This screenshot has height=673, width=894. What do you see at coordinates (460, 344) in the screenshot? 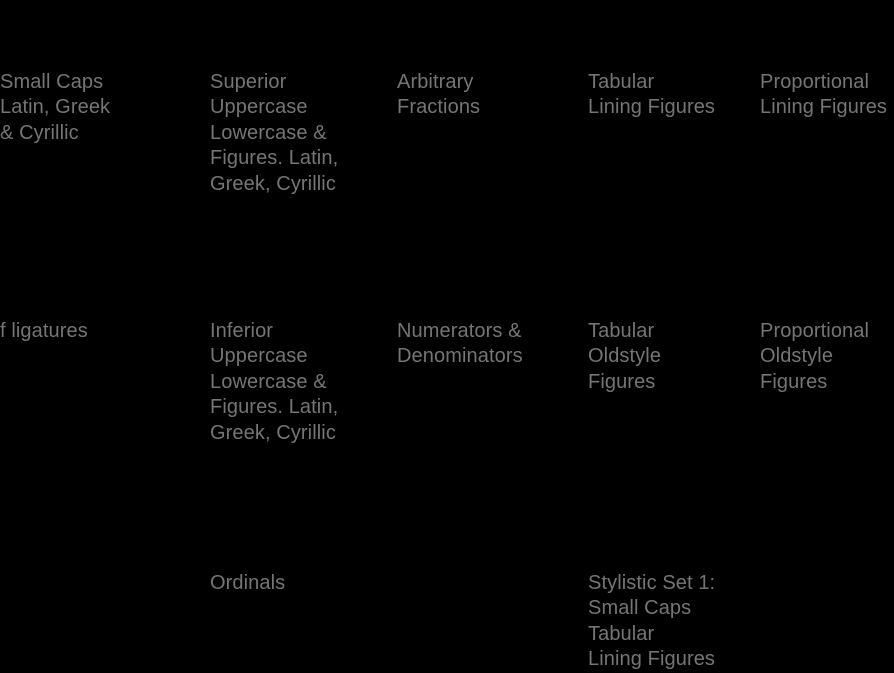
I see `label-numerators-denominators: Numerators & Denominators` at bounding box center [460, 344].